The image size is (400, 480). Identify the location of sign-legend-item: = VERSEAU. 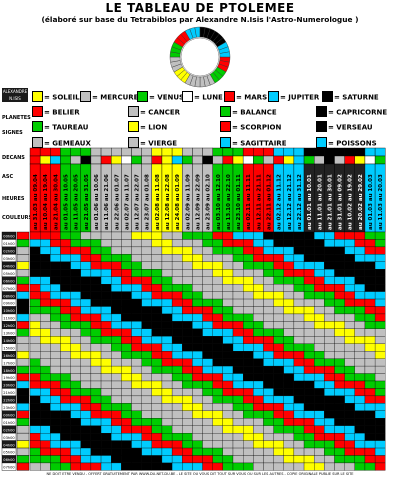
(344, 127).